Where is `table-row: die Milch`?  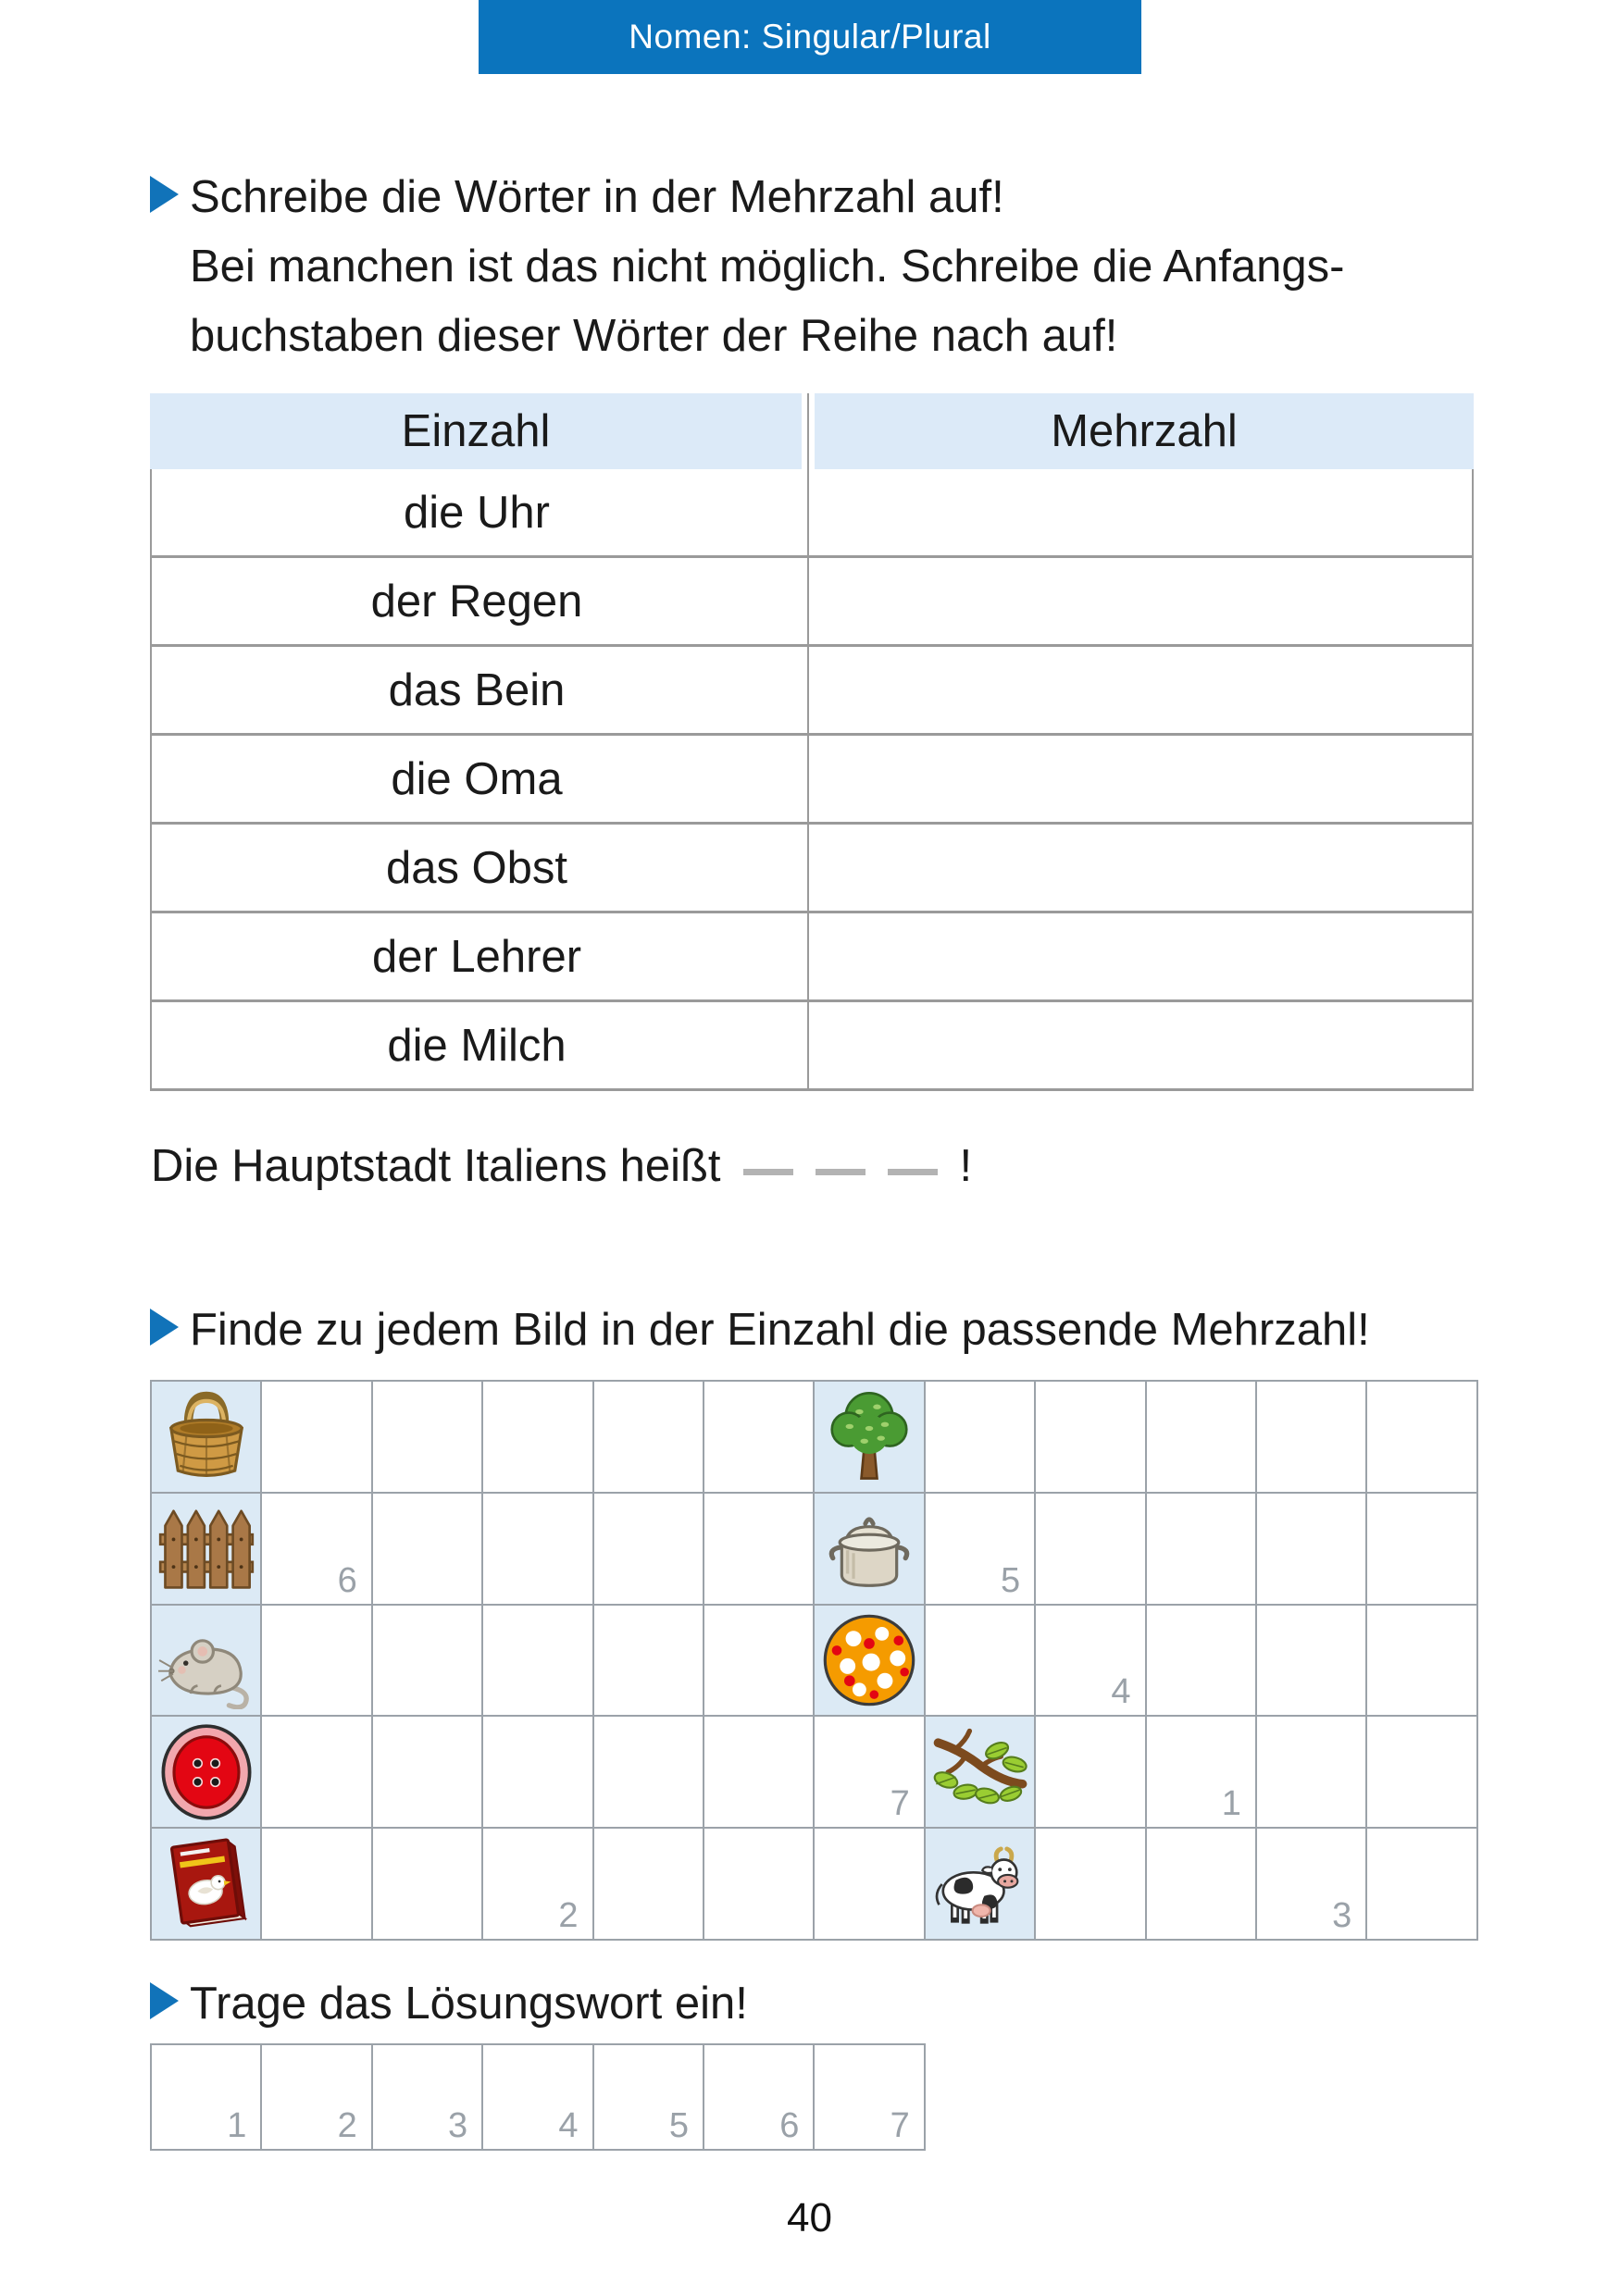
table-row: die Milch is located at coordinates (812, 1047).